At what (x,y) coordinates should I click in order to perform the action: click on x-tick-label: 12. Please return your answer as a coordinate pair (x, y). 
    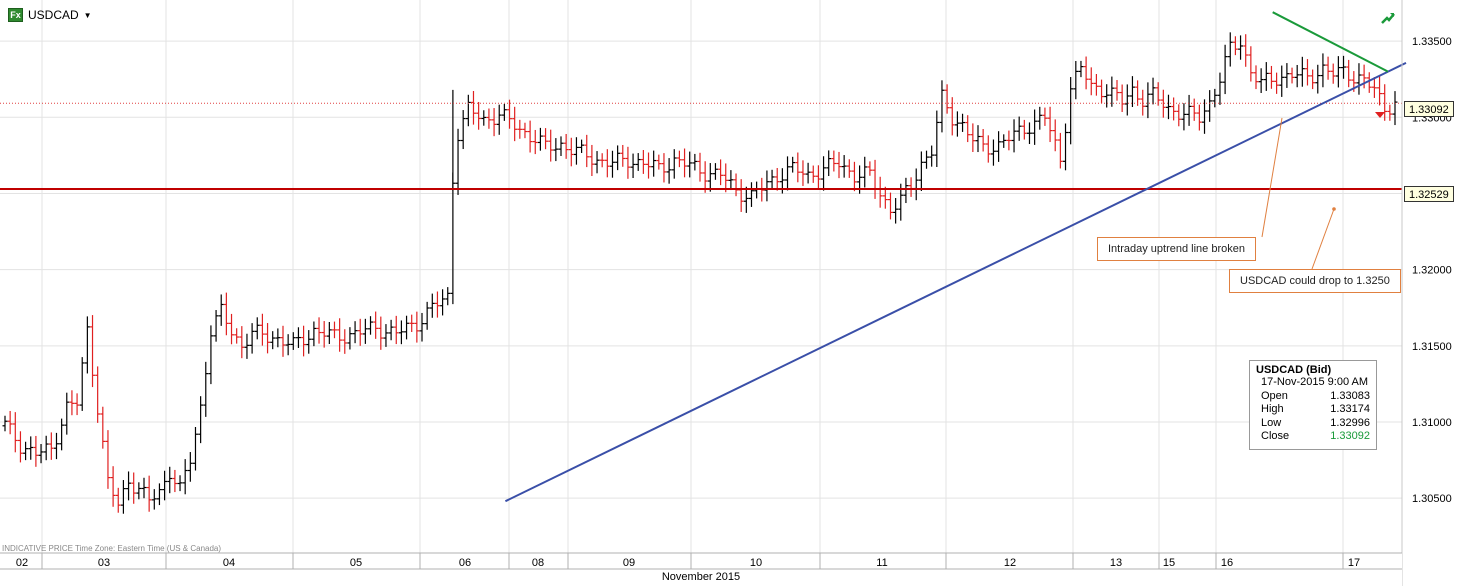
    Looking at the image, I should click on (1010, 563).